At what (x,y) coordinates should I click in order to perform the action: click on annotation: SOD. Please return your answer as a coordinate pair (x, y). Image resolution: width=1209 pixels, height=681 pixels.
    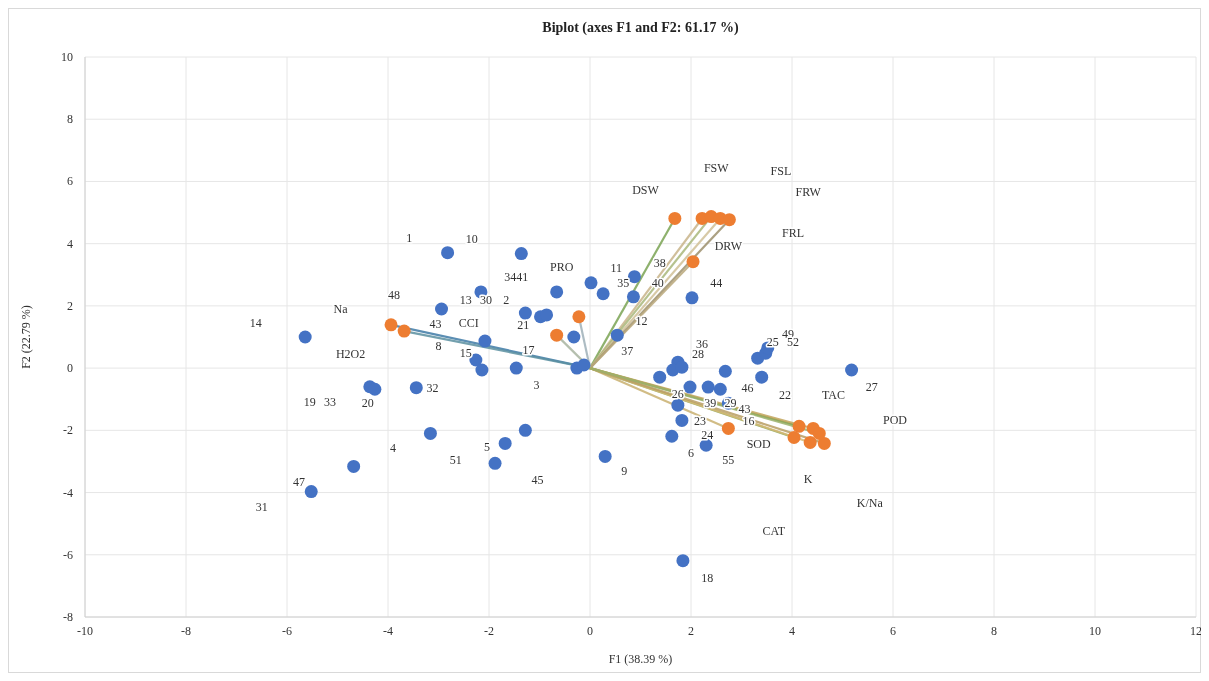
    Looking at the image, I should click on (758, 444).